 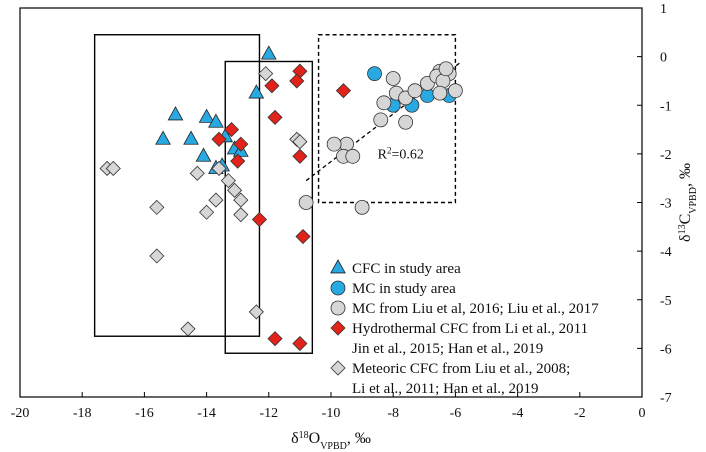 What do you see at coordinates (666, 301) in the screenshot?
I see `y-tick-label: -5` at bounding box center [666, 301].